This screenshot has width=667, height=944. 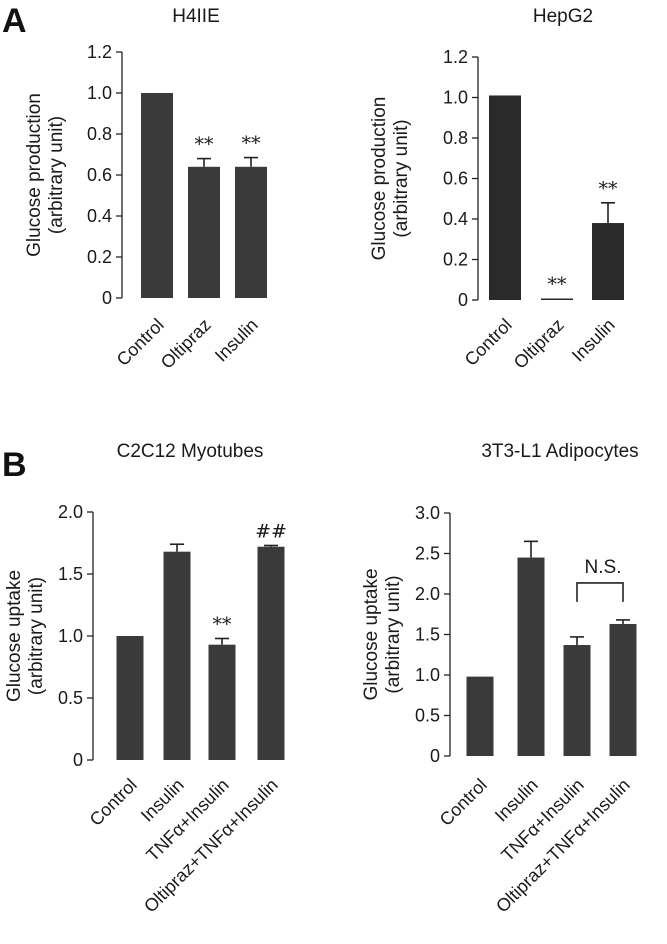 I want to click on panel-letter-a: A, so click(x=14, y=21).